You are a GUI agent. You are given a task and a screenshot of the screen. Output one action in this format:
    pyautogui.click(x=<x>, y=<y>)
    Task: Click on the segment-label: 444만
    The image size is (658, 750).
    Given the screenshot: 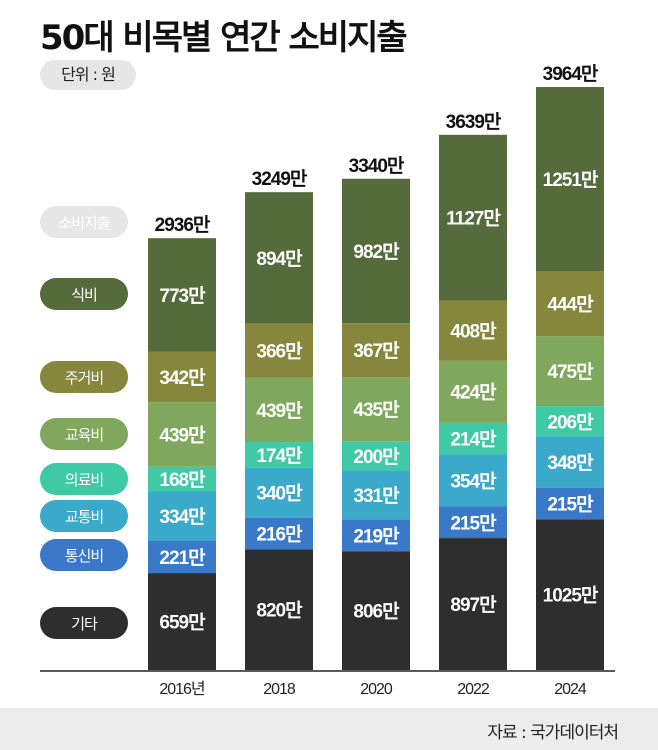 What is the action you would take?
    pyautogui.click(x=570, y=305)
    